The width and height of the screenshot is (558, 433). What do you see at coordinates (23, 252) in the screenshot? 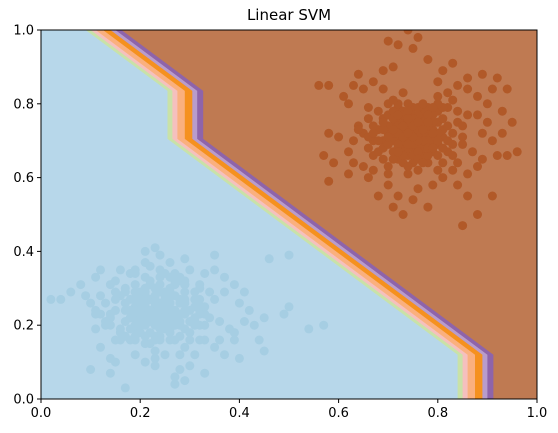
I see `y-tick-label: 0.4` at bounding box center [23, 252].